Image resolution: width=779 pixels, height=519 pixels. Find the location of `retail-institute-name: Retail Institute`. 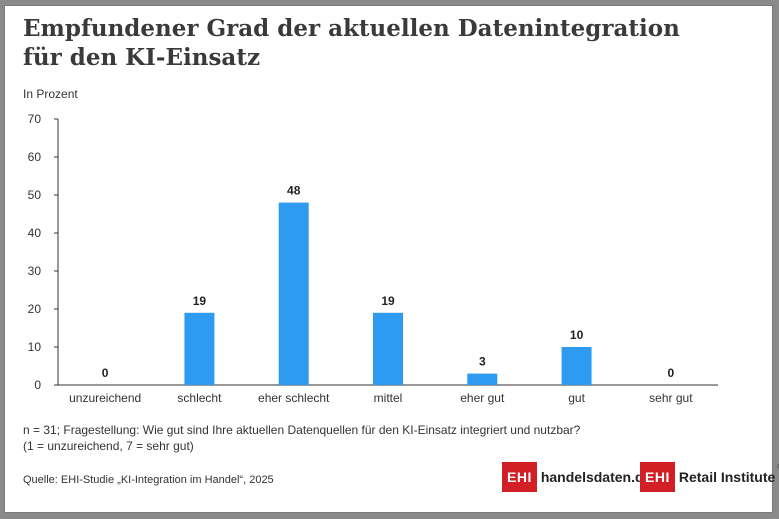

retail-institute-name: Retail Institute is located at coordinates (727, 477).